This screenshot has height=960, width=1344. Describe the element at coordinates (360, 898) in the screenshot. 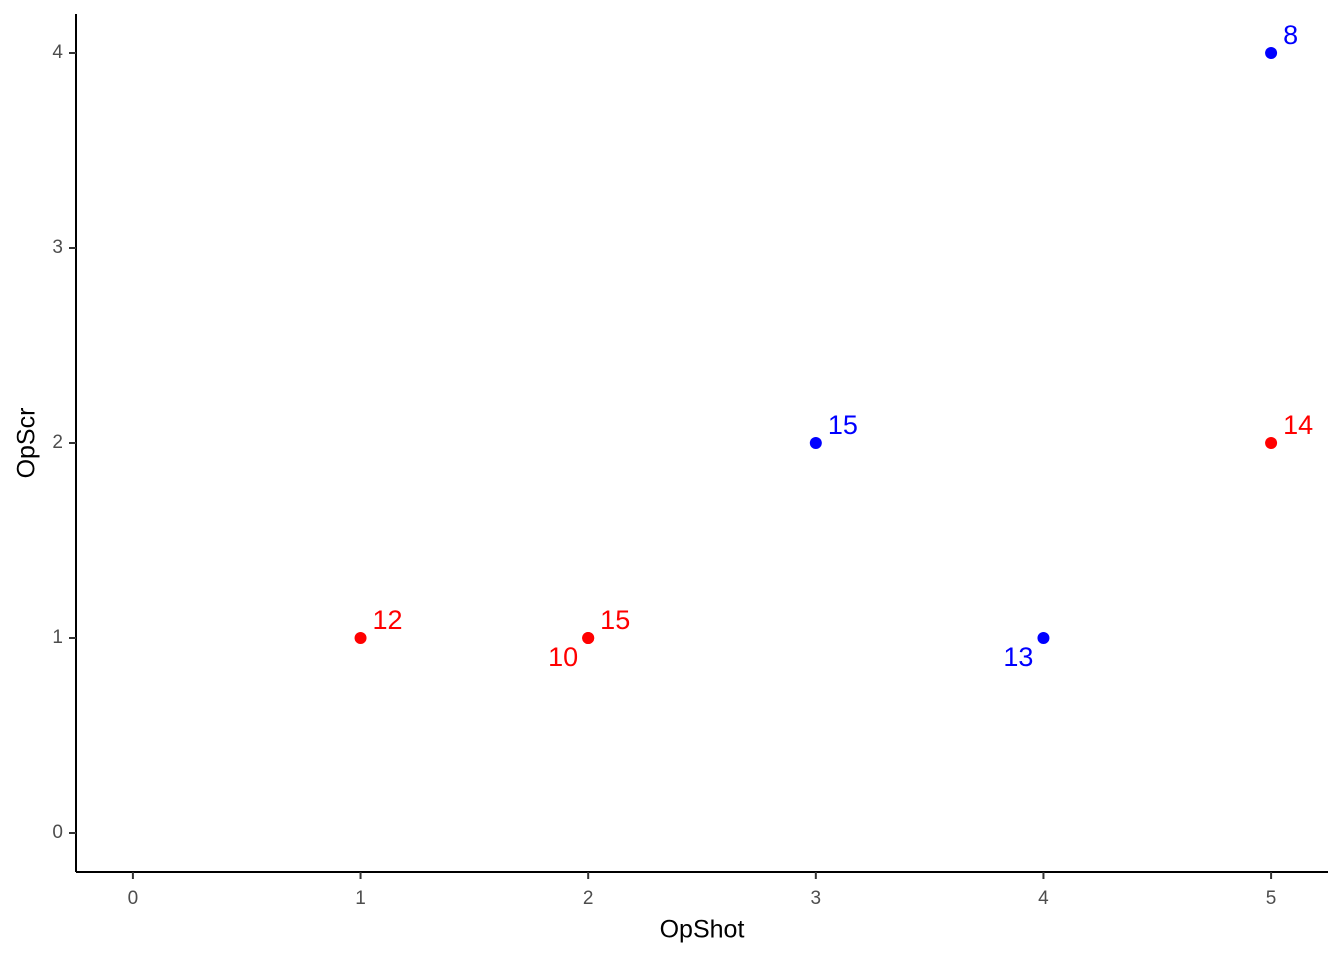

I see `x-tick-label: 1` at that location.